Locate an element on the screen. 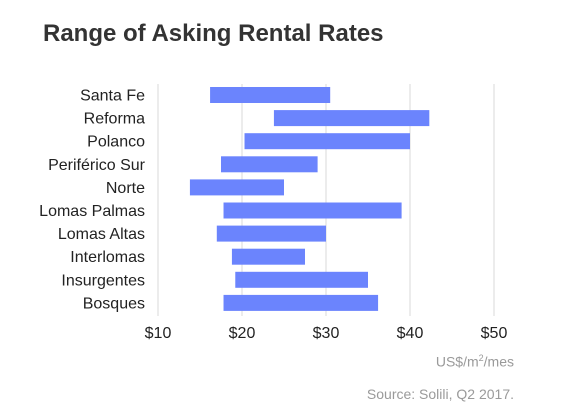  category-label: Insurgentes is located at coordinates (103, 280).